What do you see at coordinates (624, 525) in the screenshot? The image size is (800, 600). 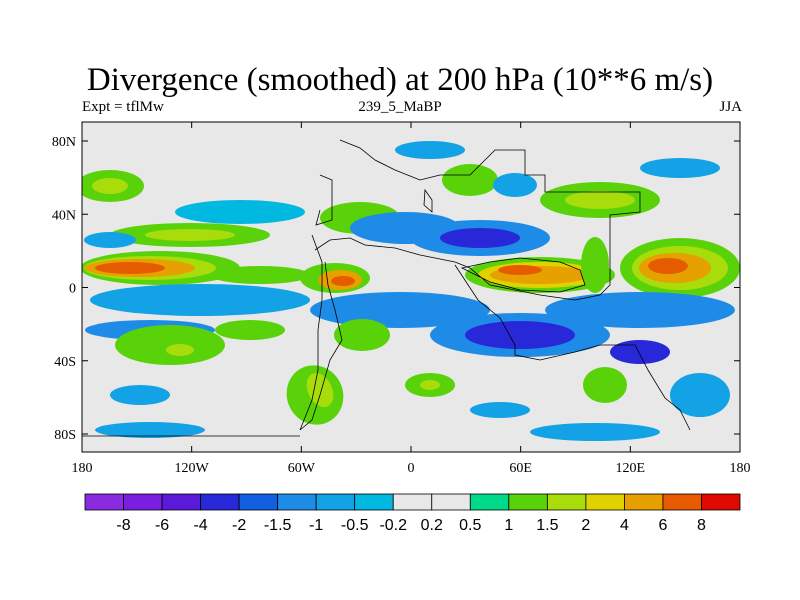 I see `colorbar-label: 4` at bounding box center [624, 525].